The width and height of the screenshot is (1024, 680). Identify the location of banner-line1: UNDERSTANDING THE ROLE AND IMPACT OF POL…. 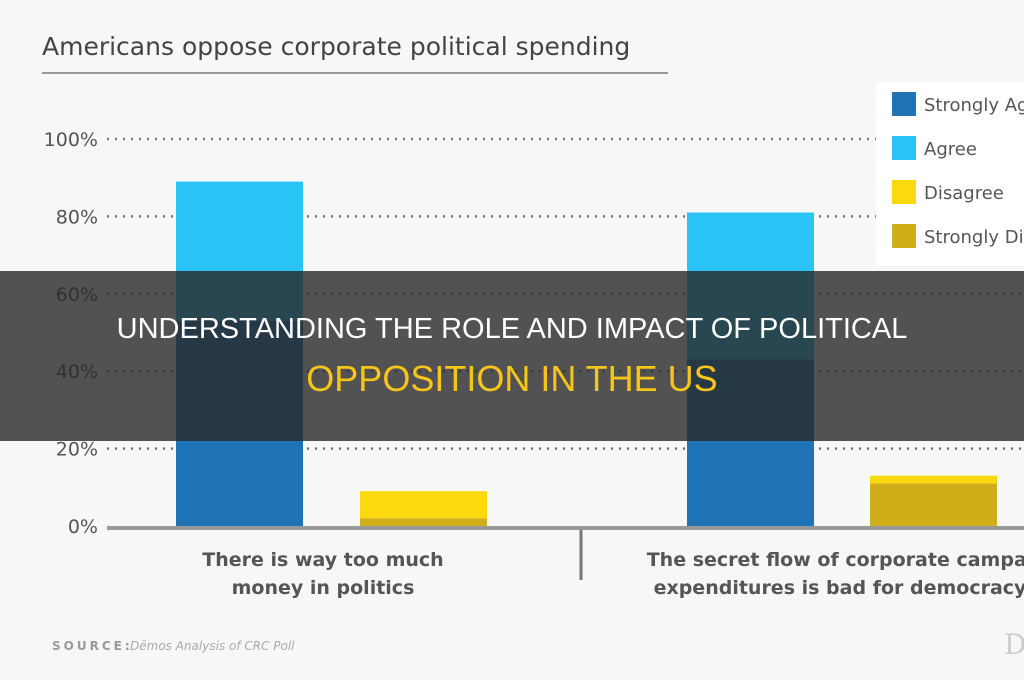
(512, 328).